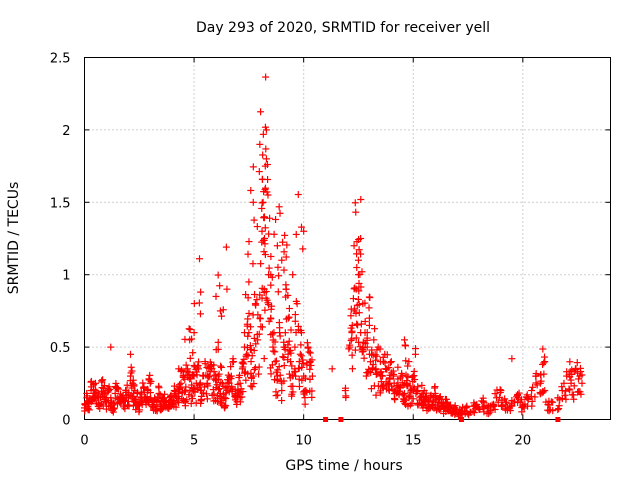 The image size is (640, 480). I want to click on y-axis-label: SRMTID / TECUs, so click(14, 238).